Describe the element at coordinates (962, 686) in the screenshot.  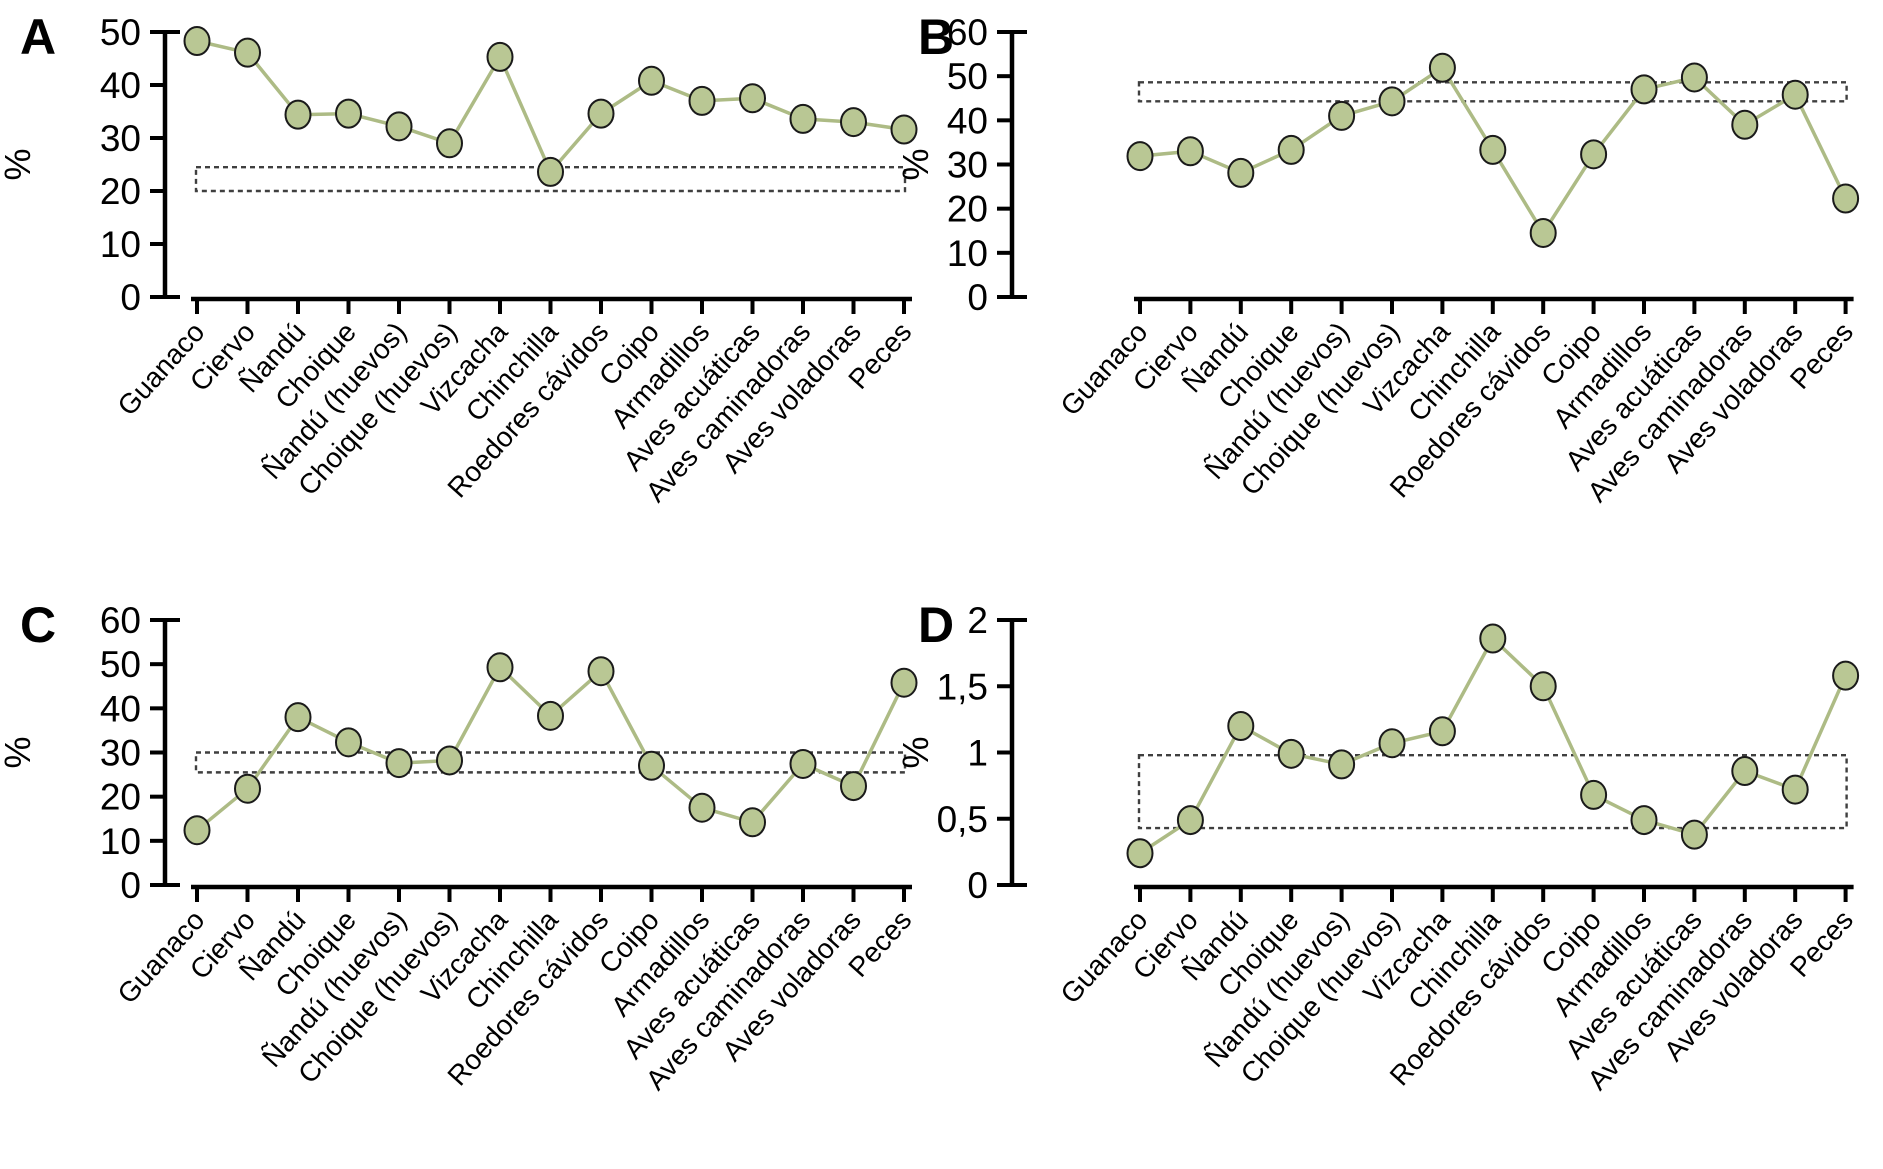
I see `y-tick-label: 1,5` at that location.